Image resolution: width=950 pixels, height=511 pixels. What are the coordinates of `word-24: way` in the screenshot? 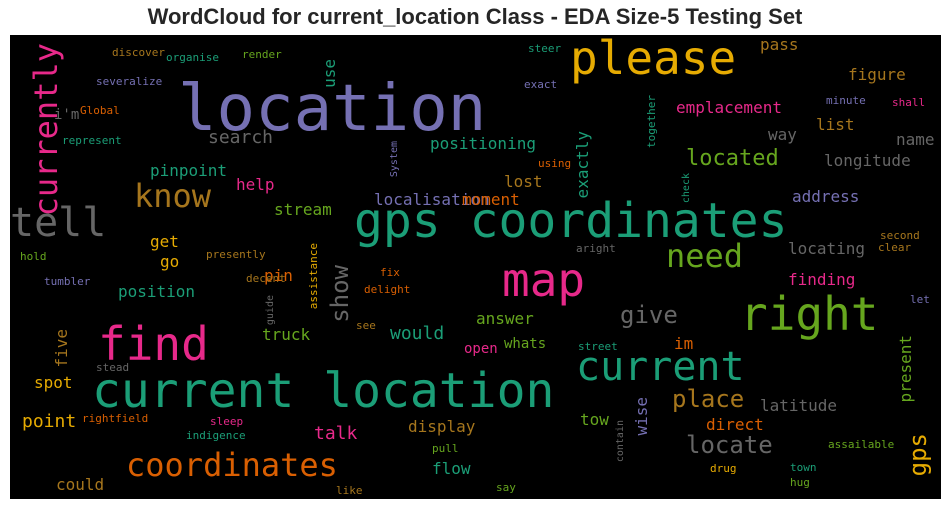 It's located at (782, 135).